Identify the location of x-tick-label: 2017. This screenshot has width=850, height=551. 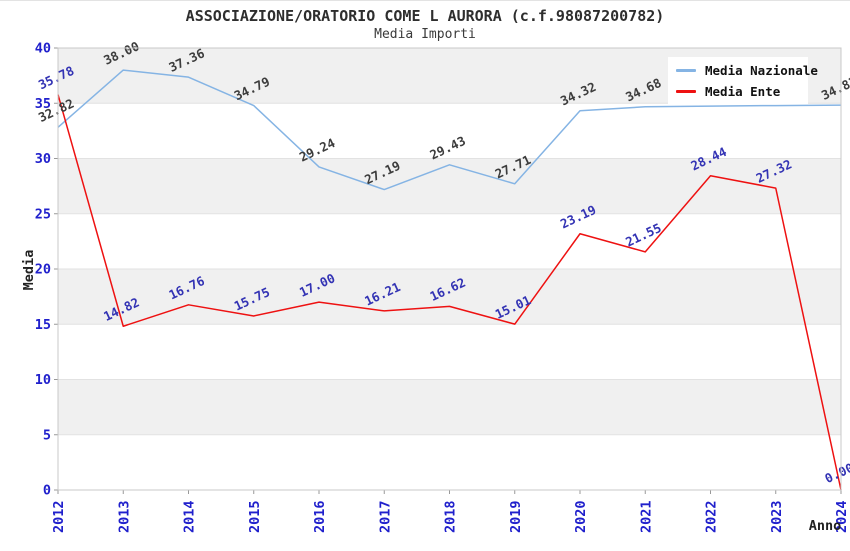
(385, 516).